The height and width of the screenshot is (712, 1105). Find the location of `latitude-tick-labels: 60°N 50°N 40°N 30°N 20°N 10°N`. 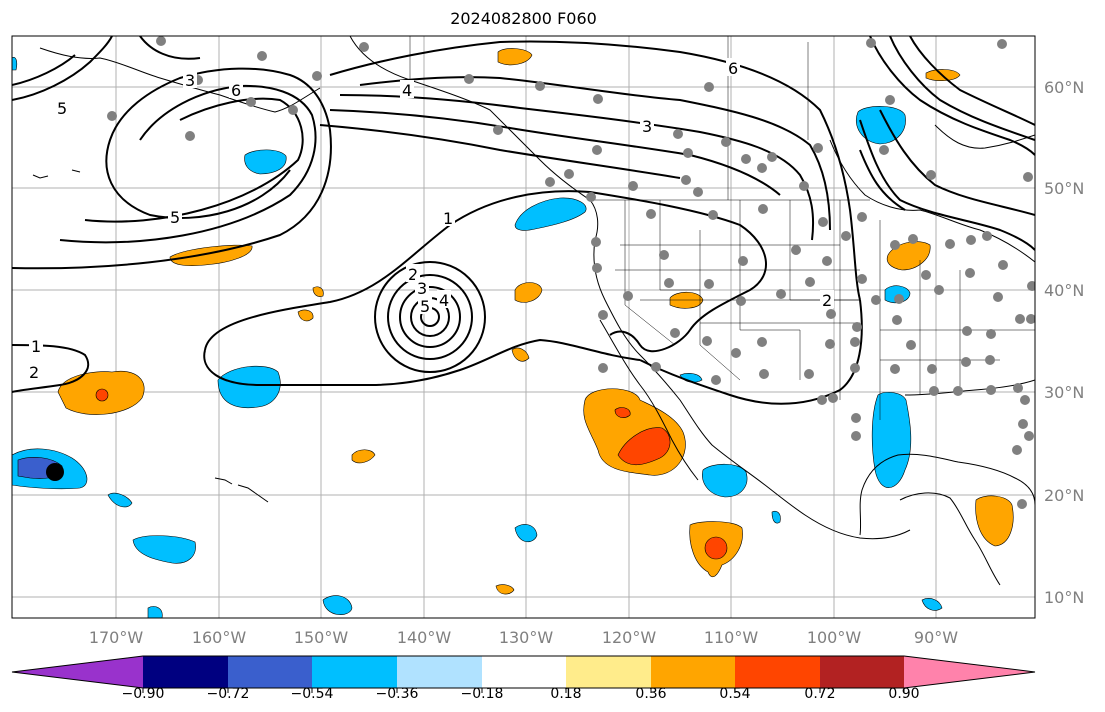

latitude-tick-labels: 60°N 50°N 40°N 30°N 20°N 10°N is located at coordinates (1064, 342).